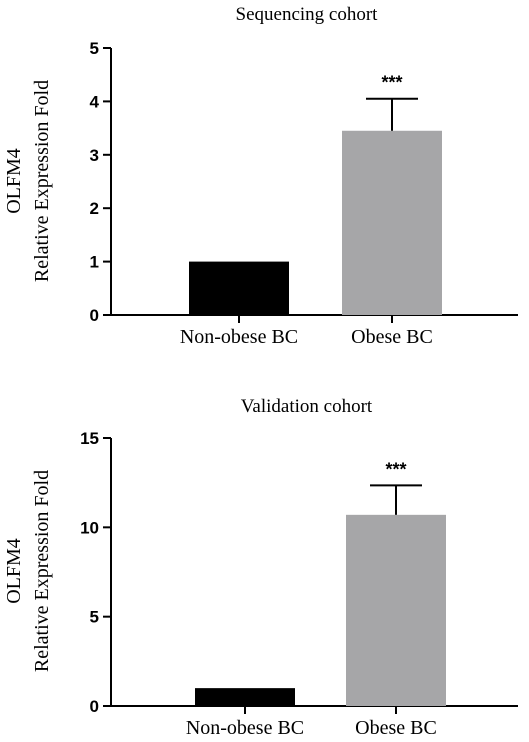  What do you see at coordinates (307, 406) in the screenshot?
I see `chart-title: Validation cohort` at bounding box center [307, 406].